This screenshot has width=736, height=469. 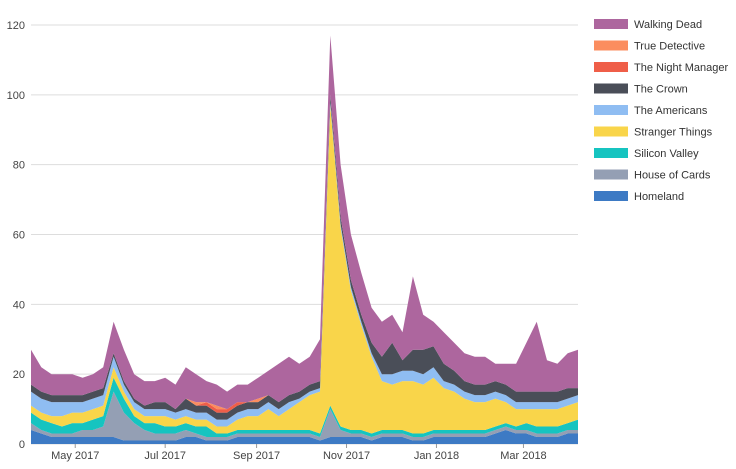 What do you see at coordinates (672, 176) in the screenshot?
I see `legend-label: House of Cards` at bounding box center [672, 176].